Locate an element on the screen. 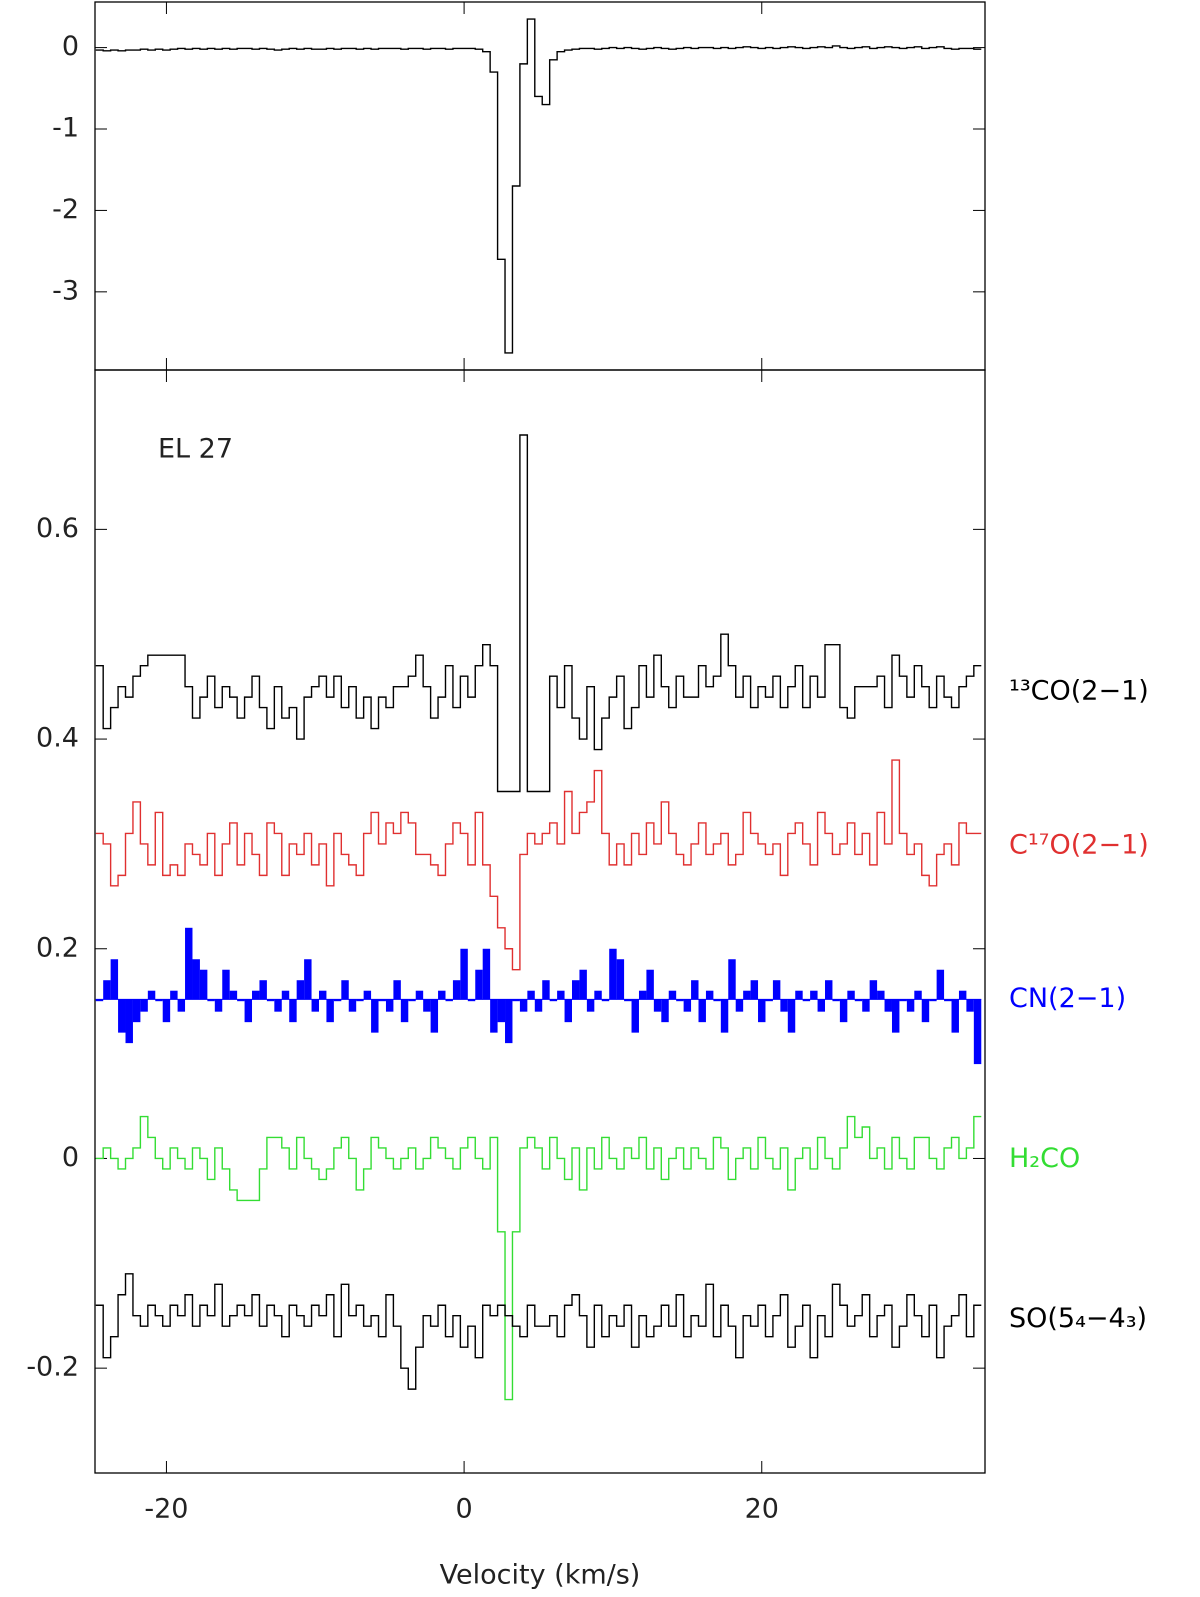 The width and height of the screenshot is (1200, 1597). series-label: C¹⁷O(2−1) is located at coordinates (1079, 844).